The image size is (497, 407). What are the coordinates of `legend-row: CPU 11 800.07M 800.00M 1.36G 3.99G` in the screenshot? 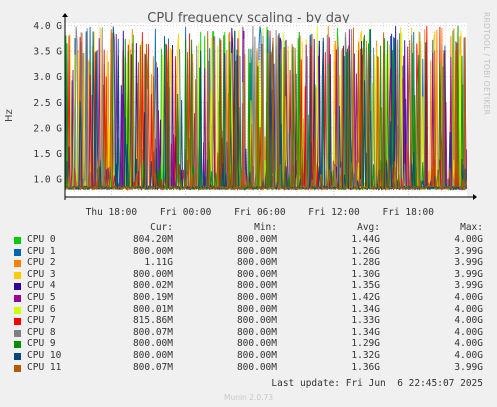 It's located at (248, 368).